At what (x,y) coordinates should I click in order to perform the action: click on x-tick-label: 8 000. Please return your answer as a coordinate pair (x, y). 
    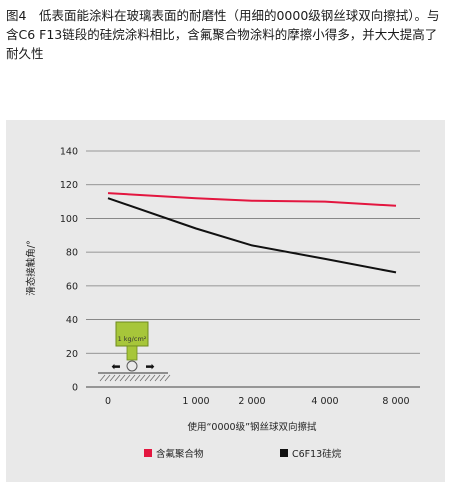
    Looking at the image, I should click on (395, 401).